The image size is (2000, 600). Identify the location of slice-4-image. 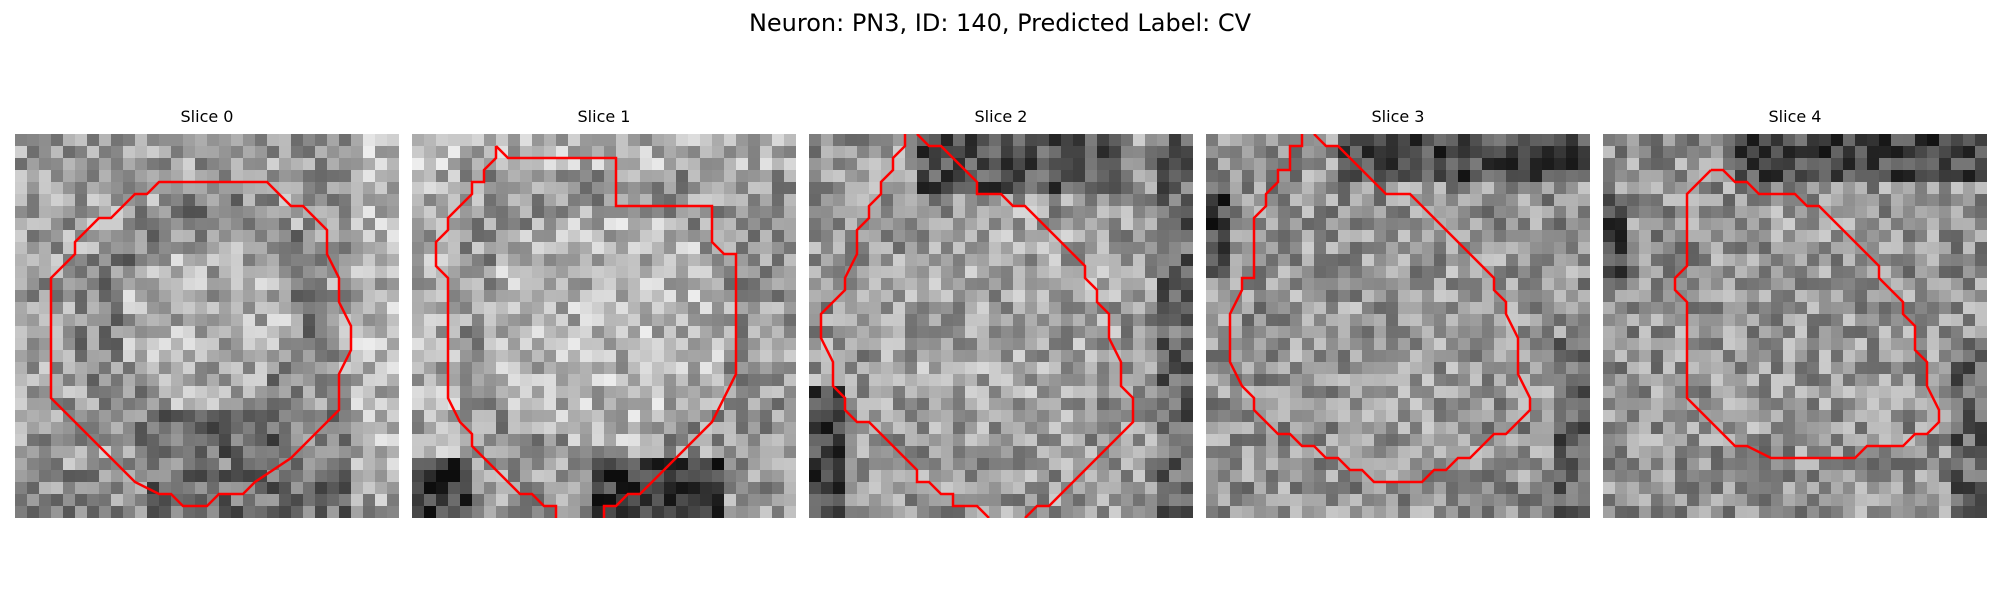
(1795, 326).